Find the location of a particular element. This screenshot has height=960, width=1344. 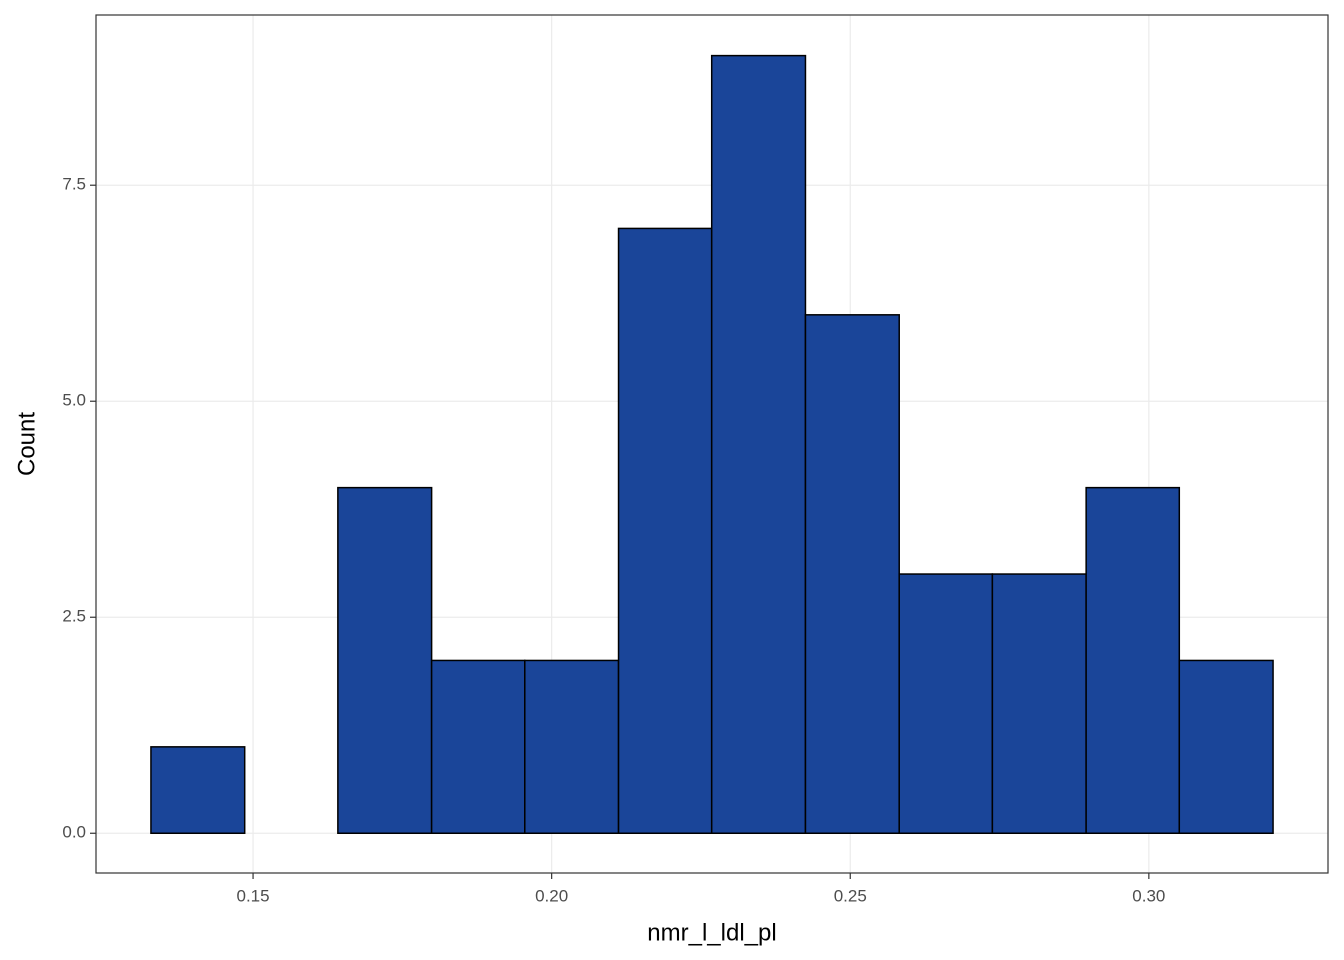

y-tick-label: 2.5 is located at coordinates (74, 616).